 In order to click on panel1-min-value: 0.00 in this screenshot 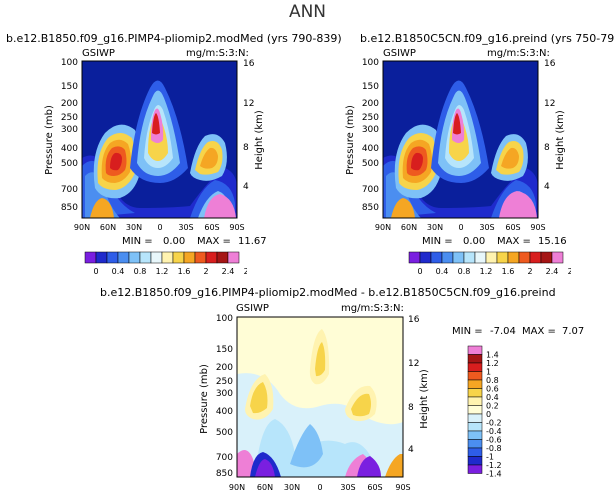, I will do `click(174, 241)`.